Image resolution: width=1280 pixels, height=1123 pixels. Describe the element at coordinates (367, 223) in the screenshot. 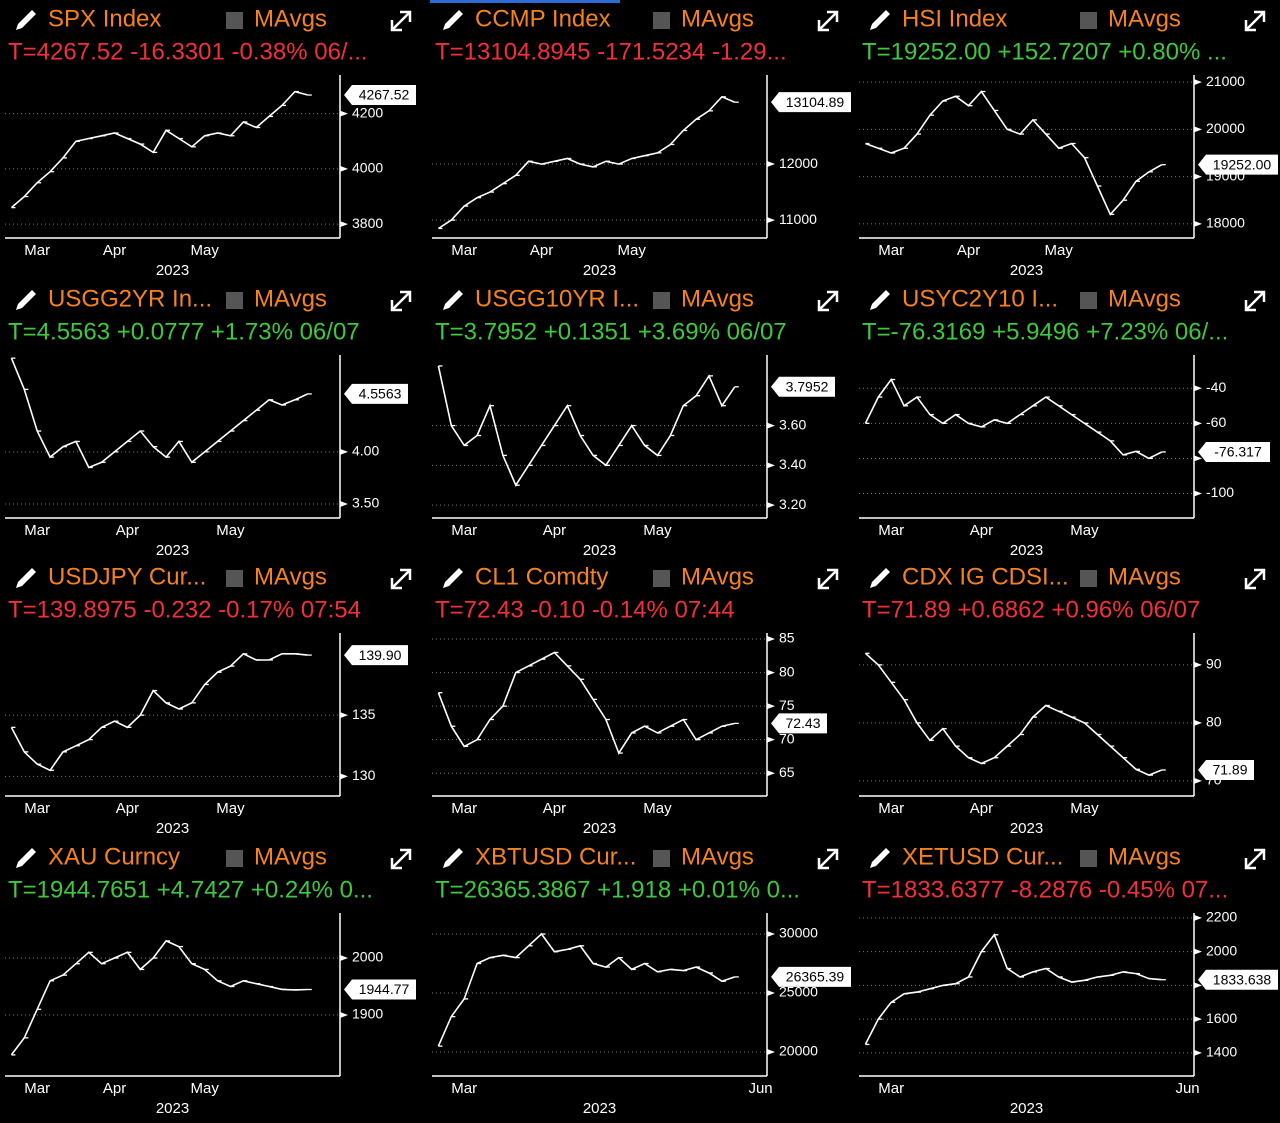

I see `y-tick-label: 3800` at that location.